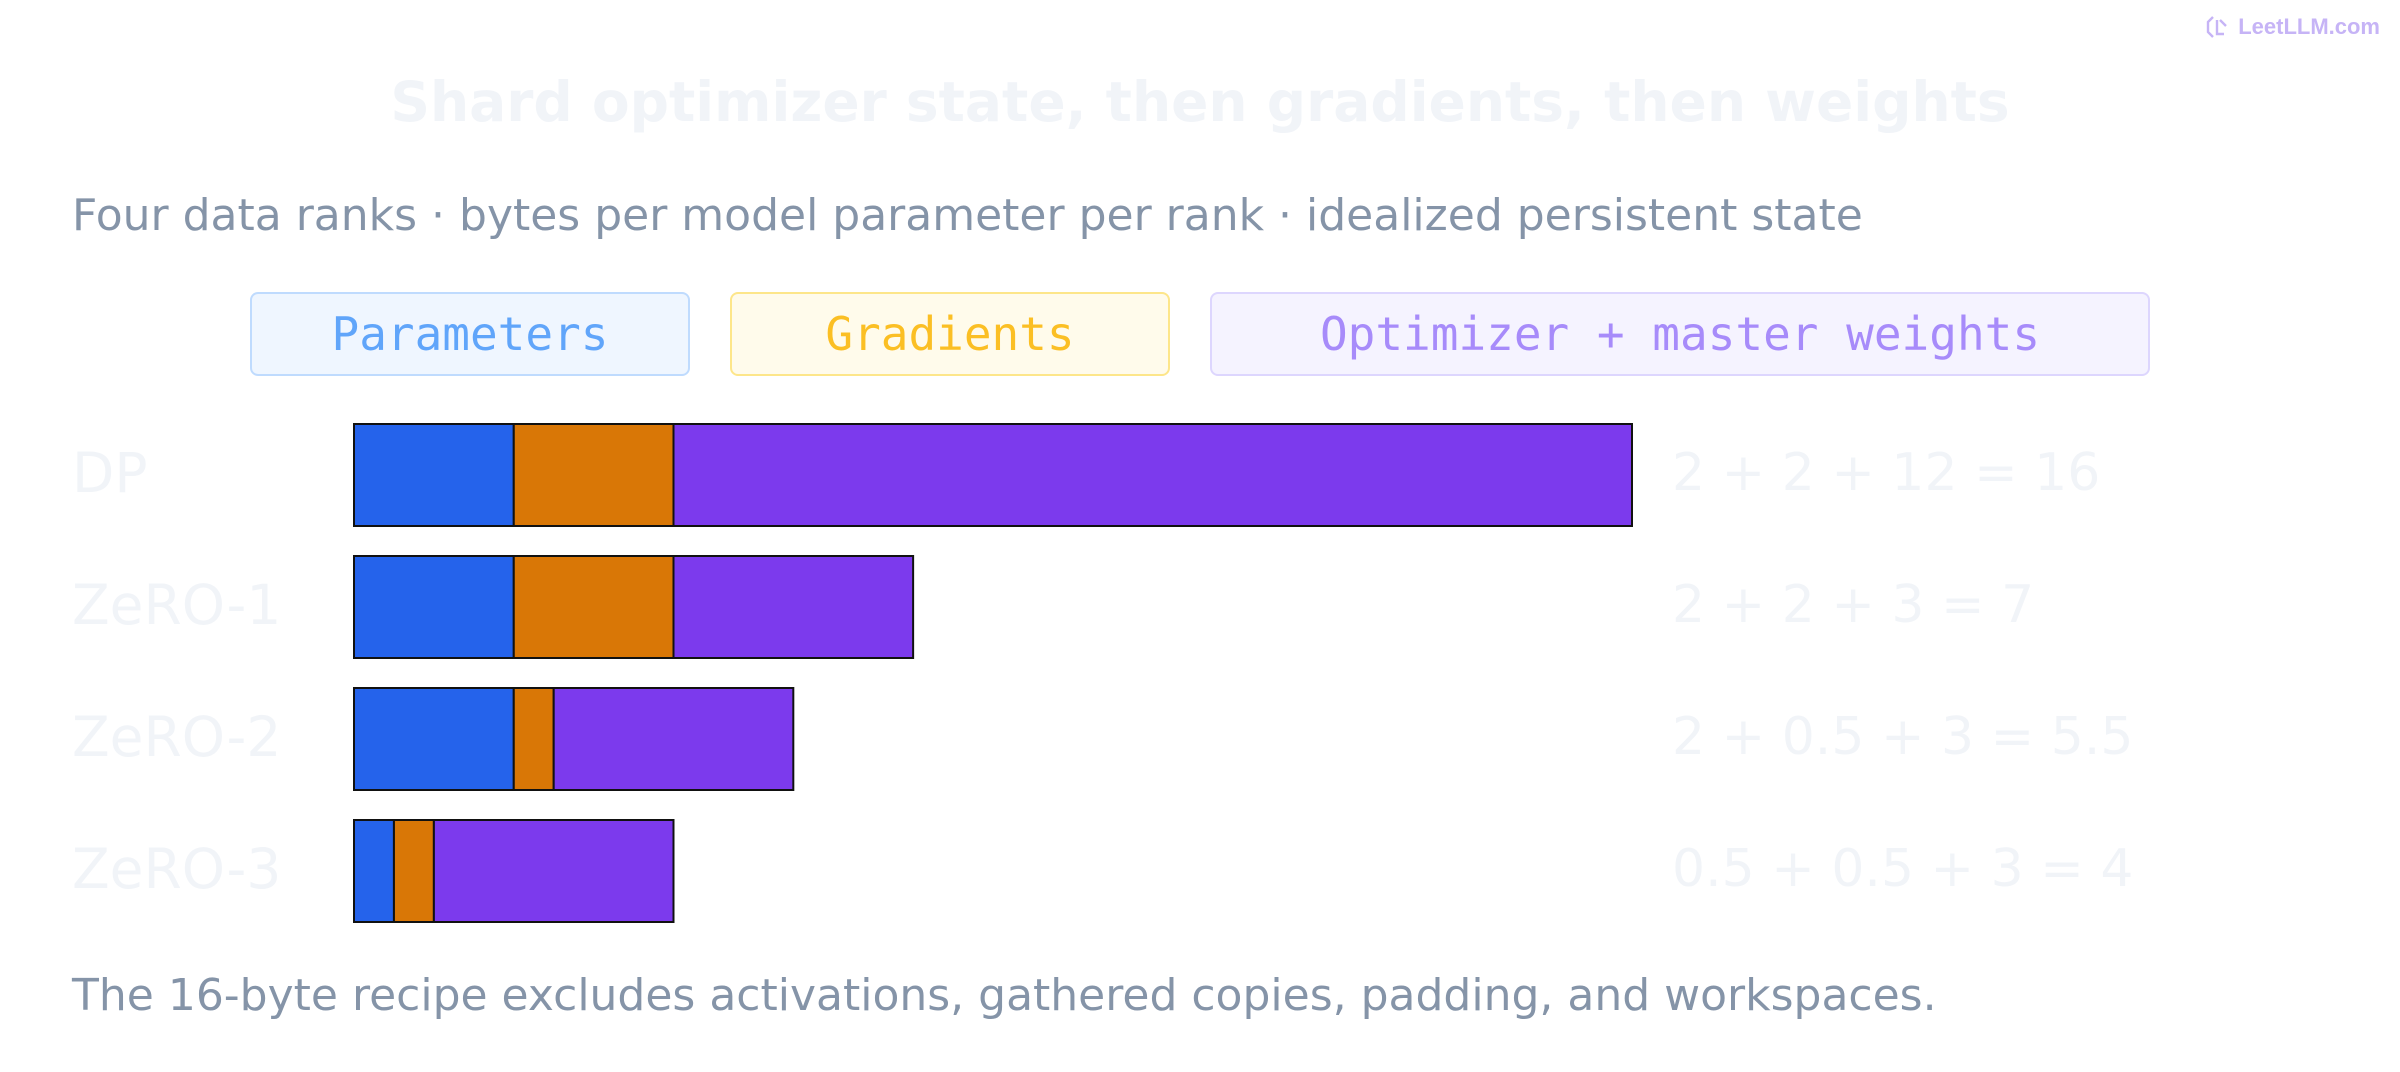 The height and width of the screenshot is (1072, 2400). What do you see at coordinates (2309, 26) in the screenshot?
I see `brand-text: LeetLLM.com` at bounding box center [2309, 26].